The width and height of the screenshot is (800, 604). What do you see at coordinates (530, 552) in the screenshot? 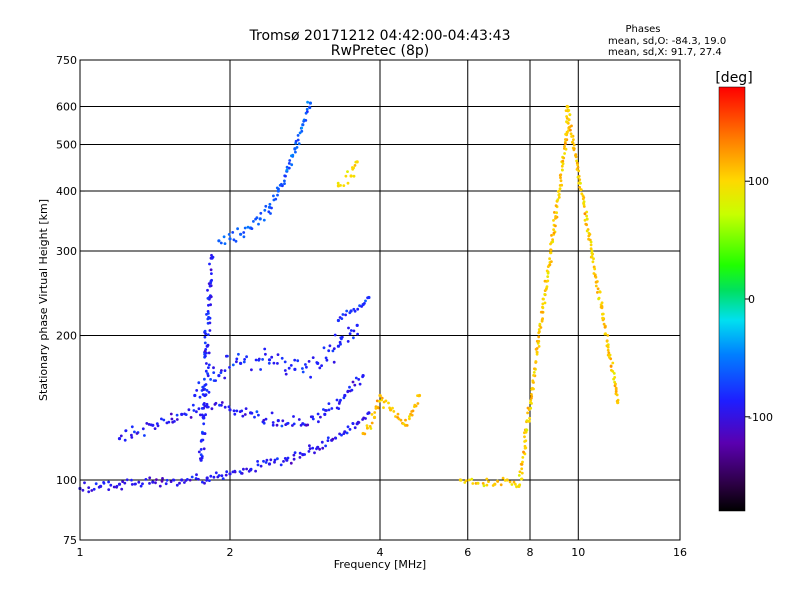
I see `x-tick-label: 8` at bounding box center [530, 552].